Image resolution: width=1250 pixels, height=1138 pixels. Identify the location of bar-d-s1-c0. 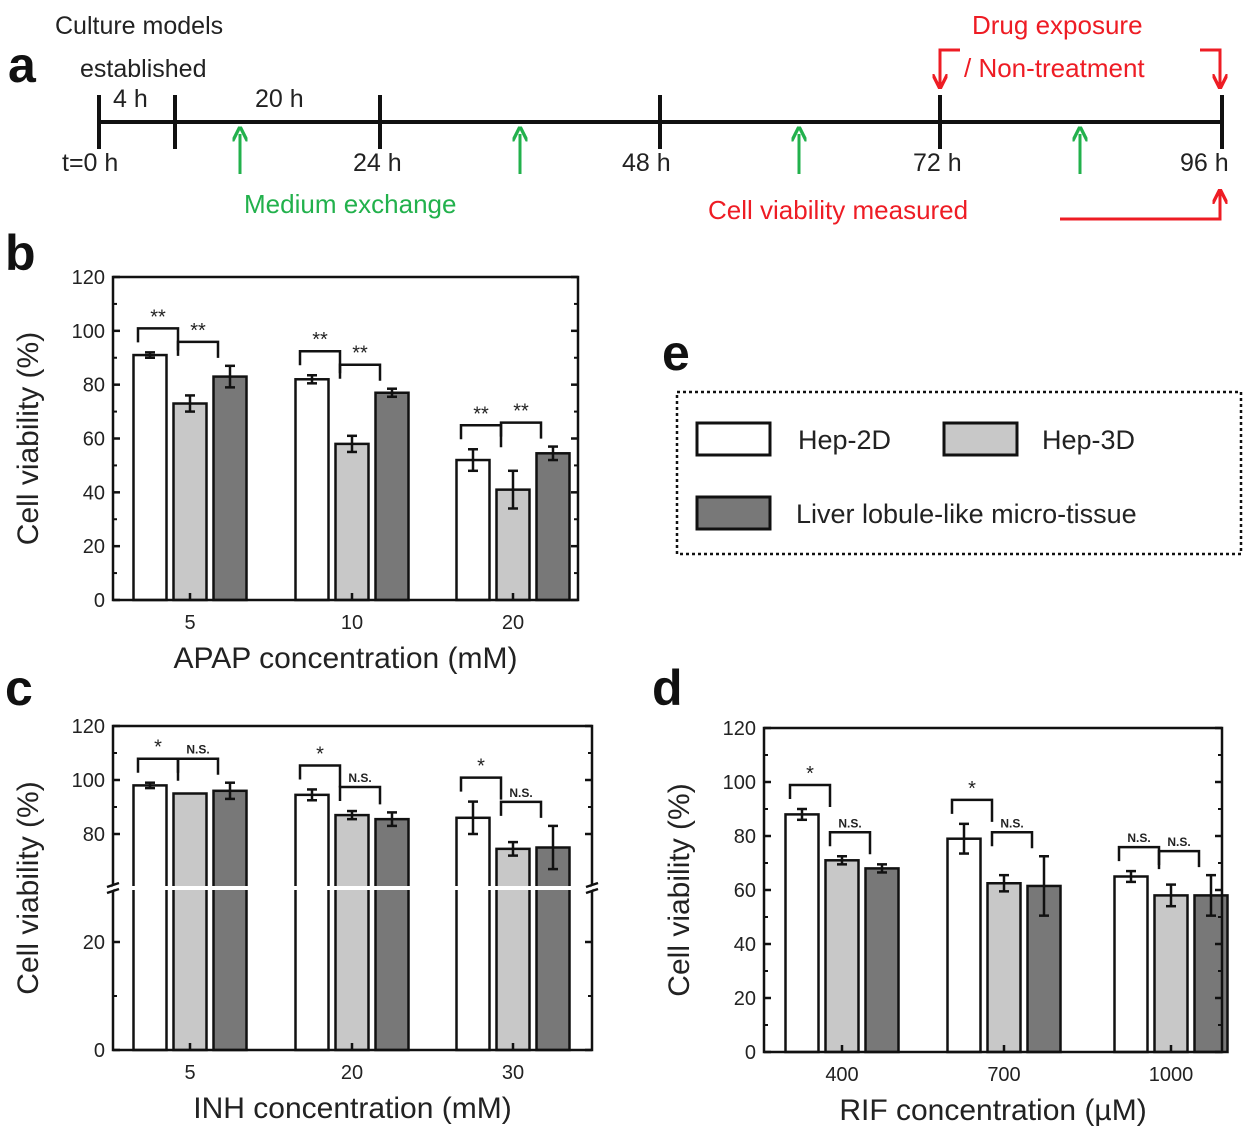
(842, 956).